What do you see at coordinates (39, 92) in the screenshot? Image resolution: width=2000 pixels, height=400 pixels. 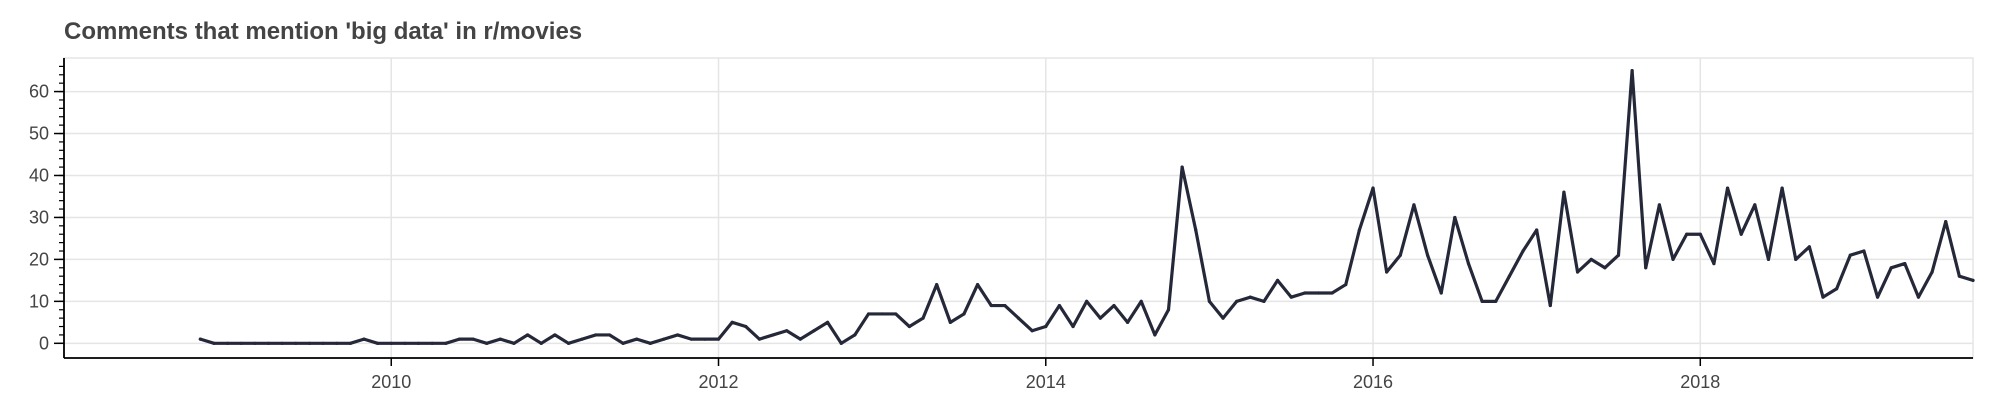 I see `y-tick-label: 60` at bounding box center [39, 92].